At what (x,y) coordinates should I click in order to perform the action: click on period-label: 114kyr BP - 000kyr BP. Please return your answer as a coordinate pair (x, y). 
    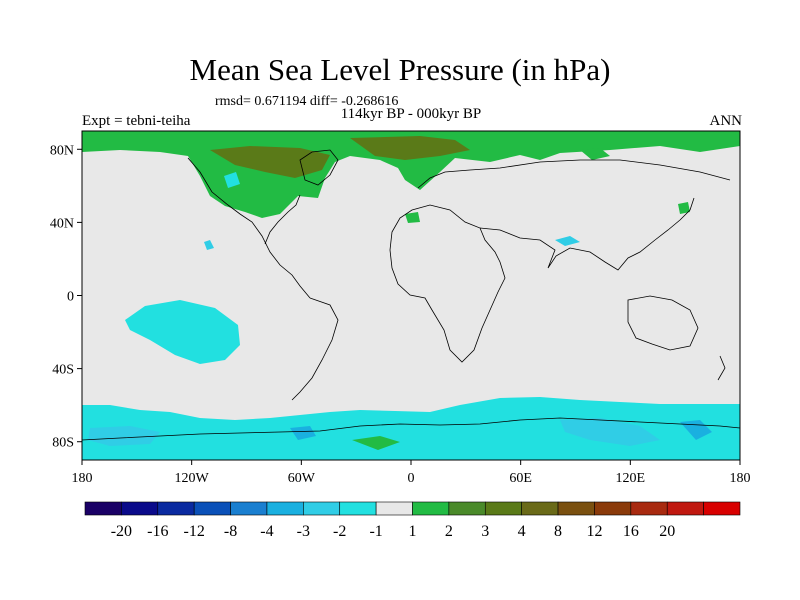
    Looking at the image, I should click on (411, 114).